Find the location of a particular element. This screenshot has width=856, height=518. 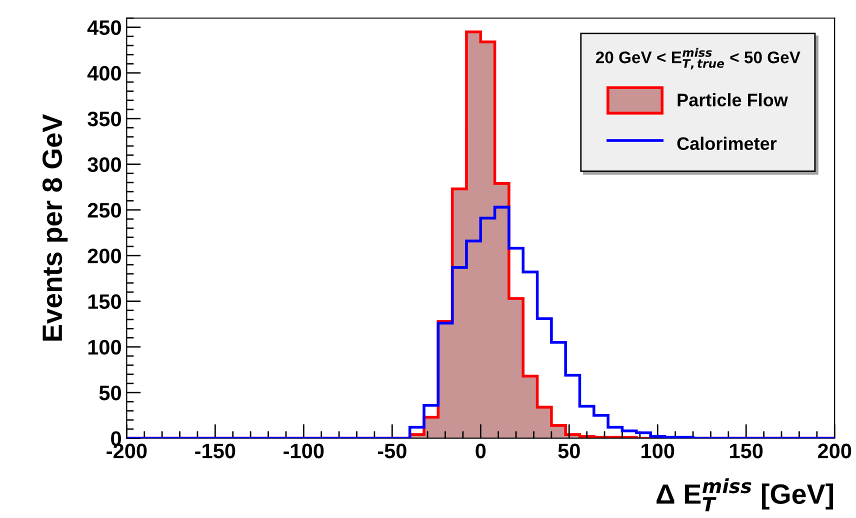

text: Δ E$^{miss}$$_{T}$ [GeV] is located at coordinates (744, 495).